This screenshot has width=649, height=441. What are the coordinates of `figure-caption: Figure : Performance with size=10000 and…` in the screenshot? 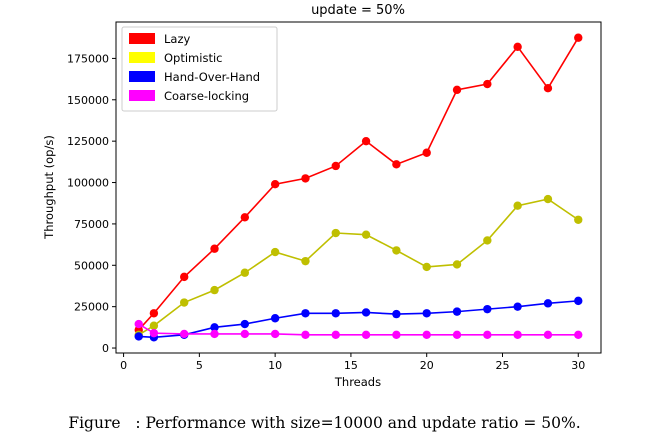 It's located at (324, 423).